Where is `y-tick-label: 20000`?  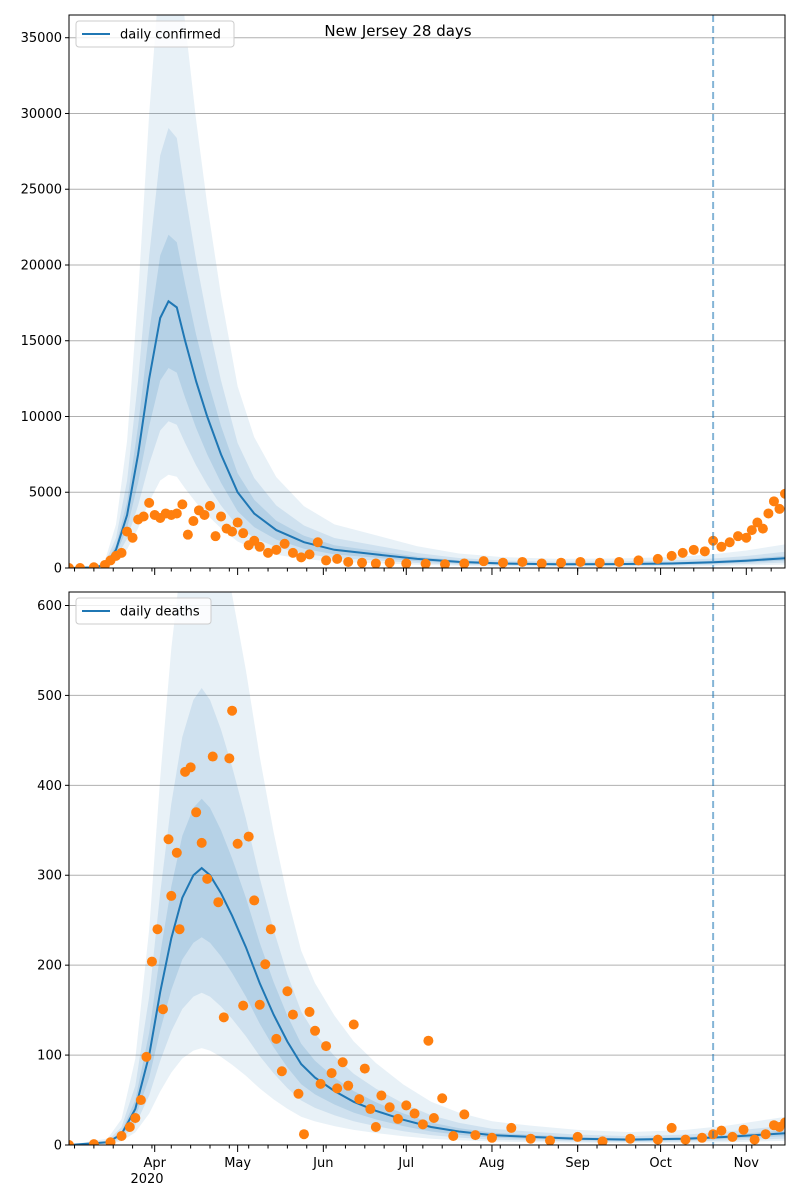 y-tick-label: 20000 is located at coordinates (41, 265).